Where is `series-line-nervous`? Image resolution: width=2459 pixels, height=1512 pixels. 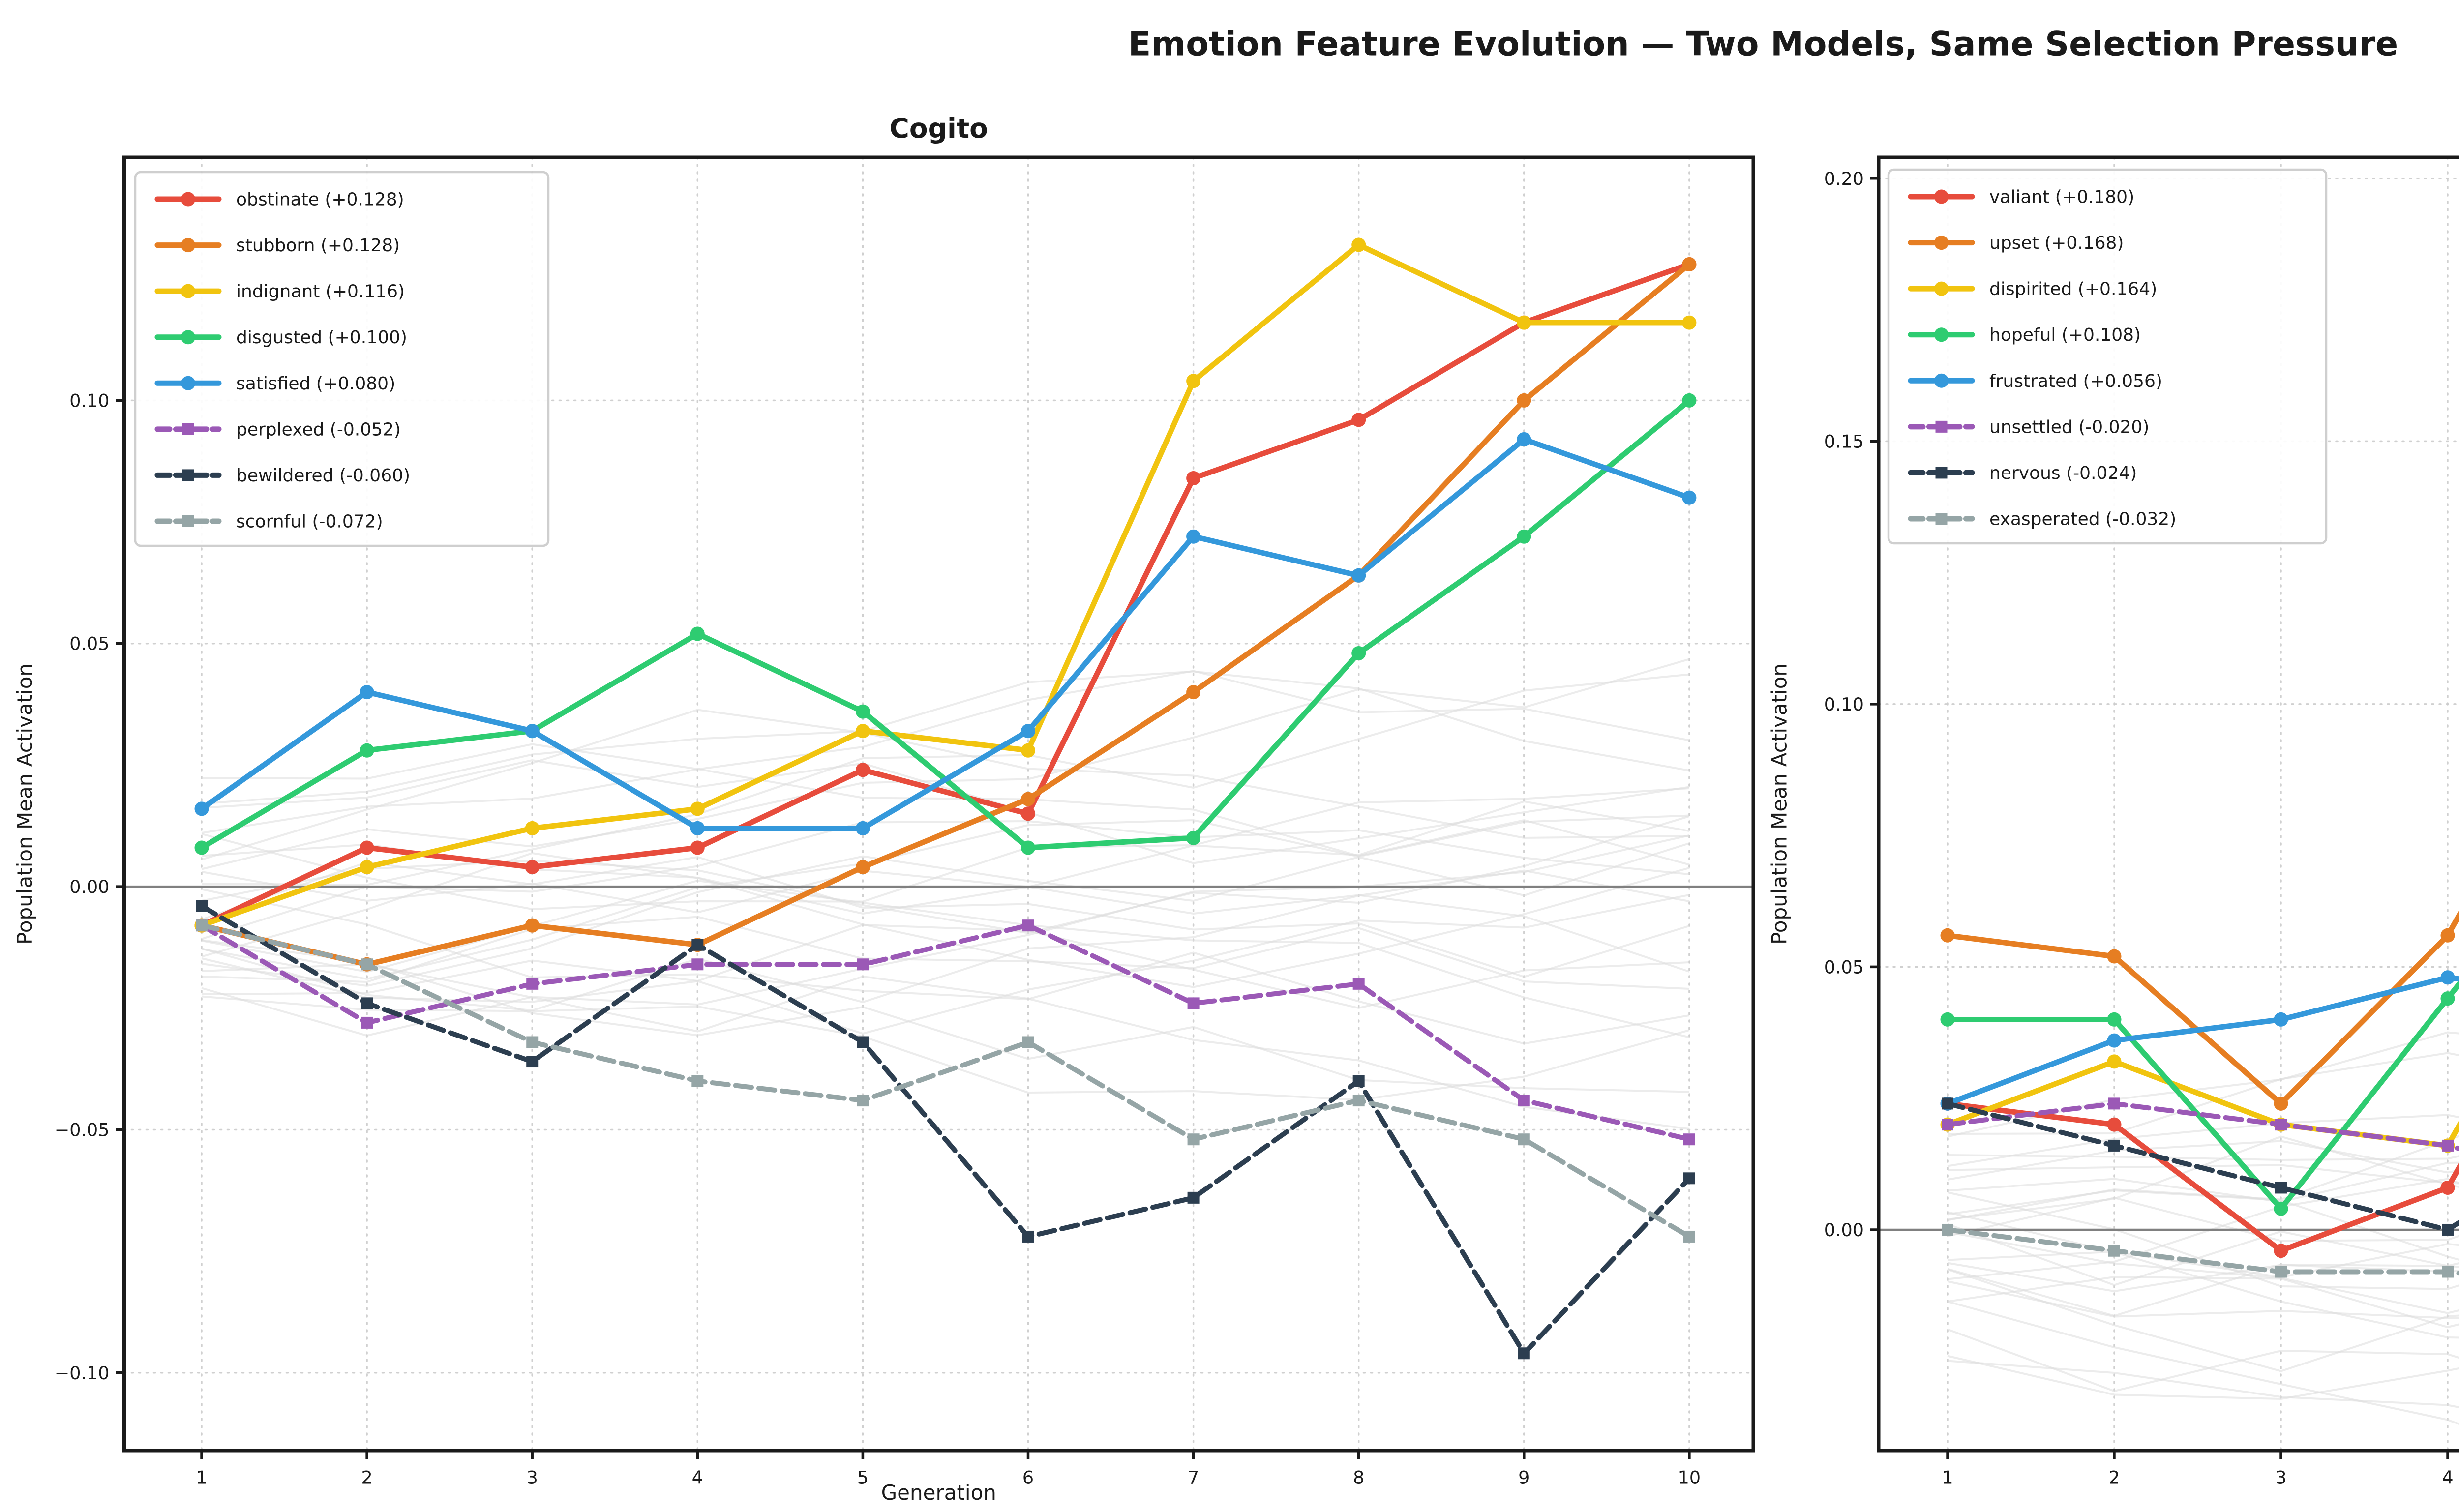
series-line-nervous is located at coordinates (2202, 1167).